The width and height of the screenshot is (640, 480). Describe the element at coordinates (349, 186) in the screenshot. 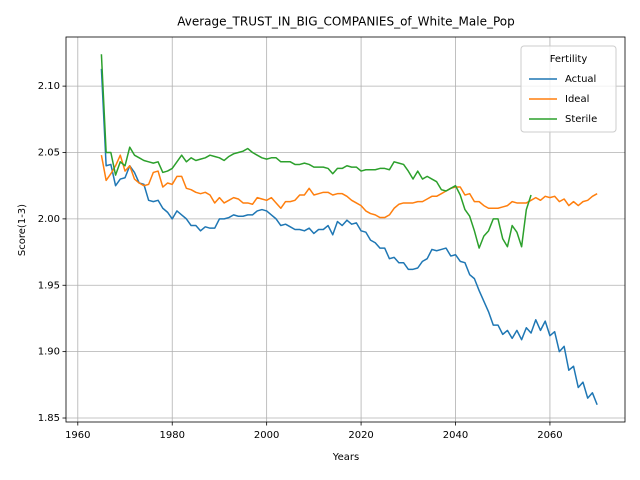

I see `series-line` at that location.